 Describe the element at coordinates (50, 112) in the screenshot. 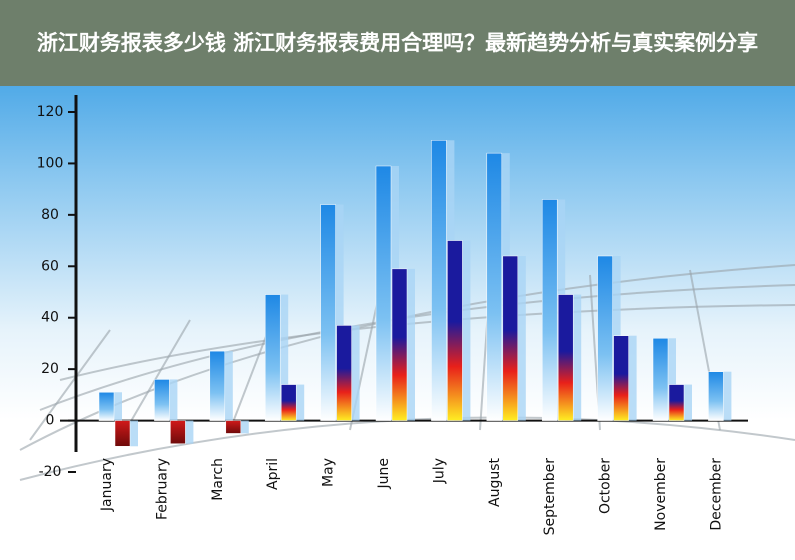

I see `y-tick-label: 120` at that location.